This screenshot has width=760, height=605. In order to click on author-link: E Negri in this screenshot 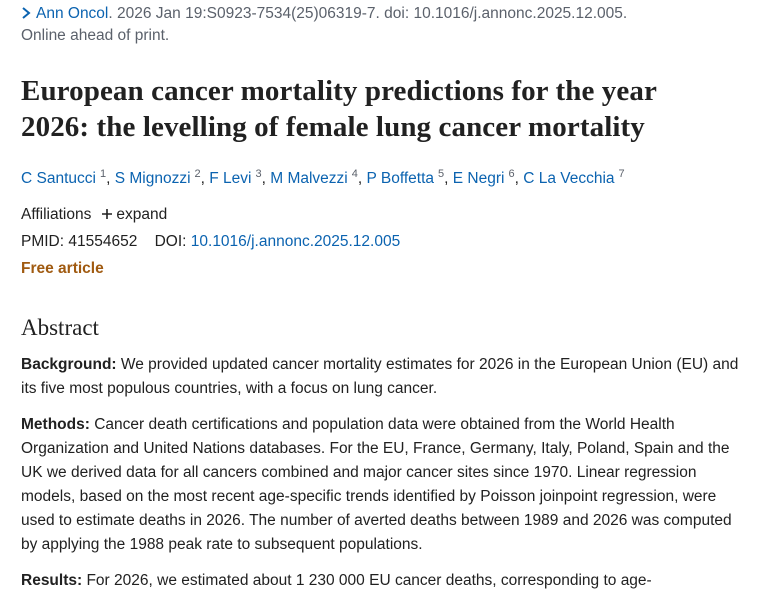, I will do `click(478, 179)`.